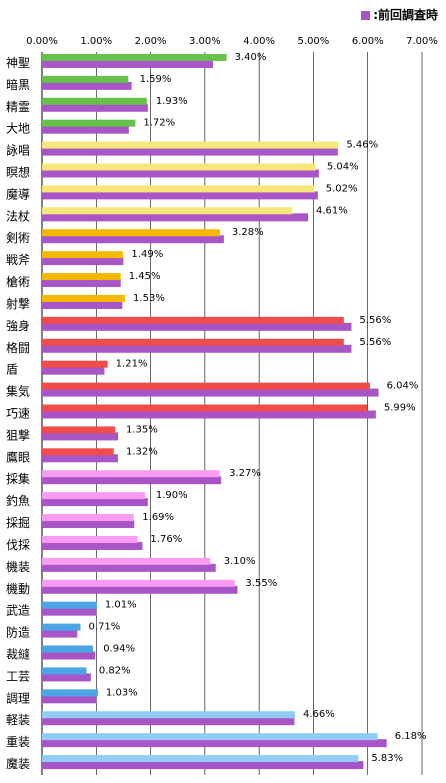 The height and width of the screenshot is (783, 446). What do you see at coordinates (18, 84) in the screenshot?
I see `category-label: 暗黒` at bounding box center [18, 84].